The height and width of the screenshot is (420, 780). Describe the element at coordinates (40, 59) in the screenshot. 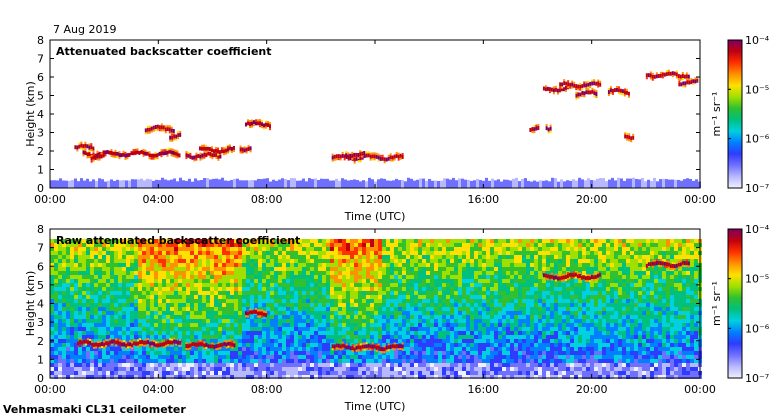

I see `y-tick-label: 7` at that location.